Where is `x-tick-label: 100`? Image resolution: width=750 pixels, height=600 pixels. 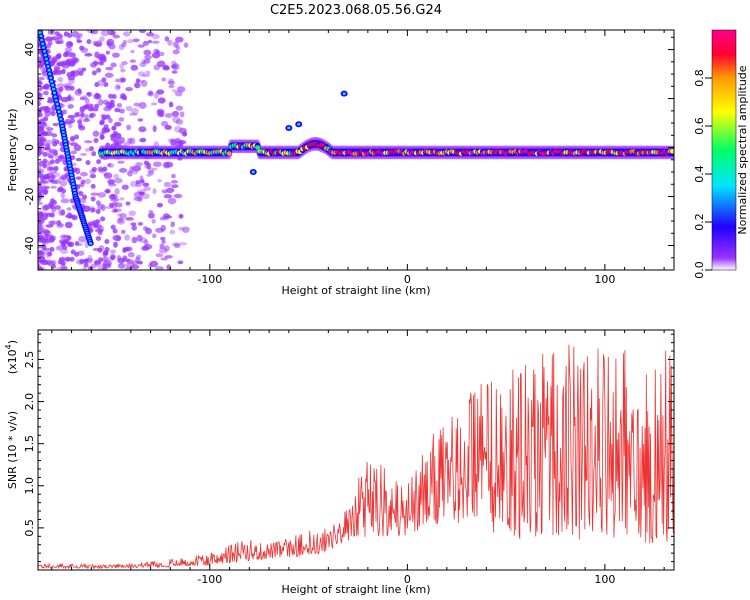 x-tick-label: 100 is located at coordinates (604, 579).